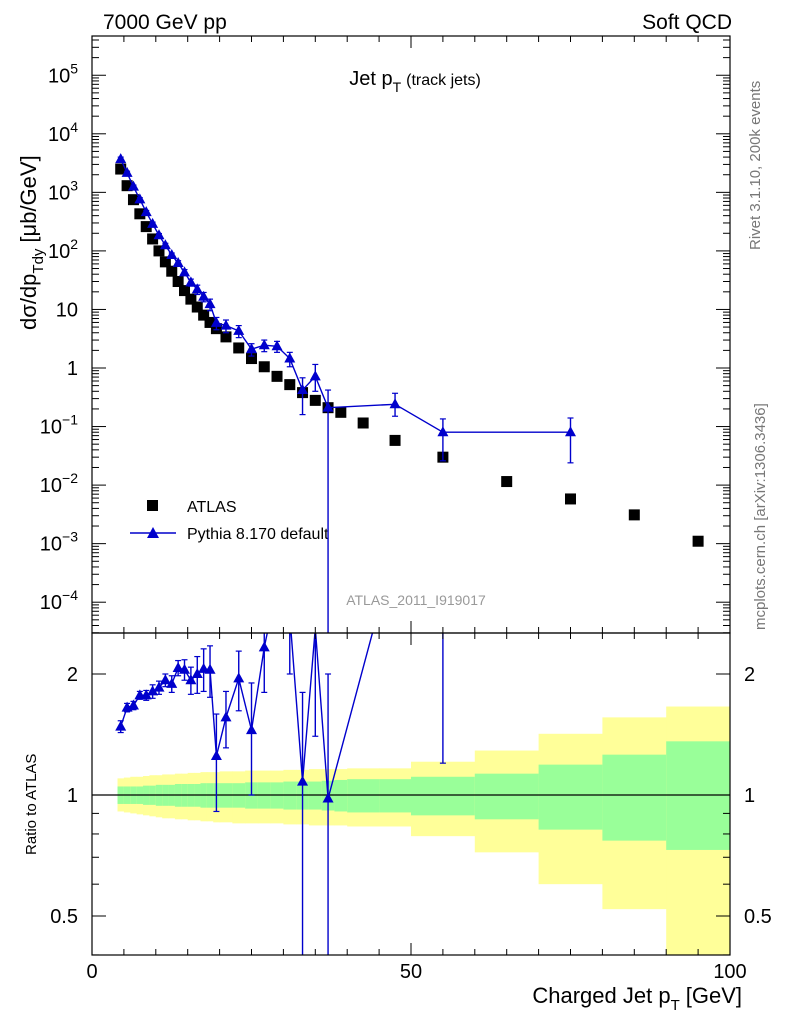  What do you see at coordinates (687, 22) in the screenshot?
I see `process-label: Soft QCD` at bounding box center [687, 22].